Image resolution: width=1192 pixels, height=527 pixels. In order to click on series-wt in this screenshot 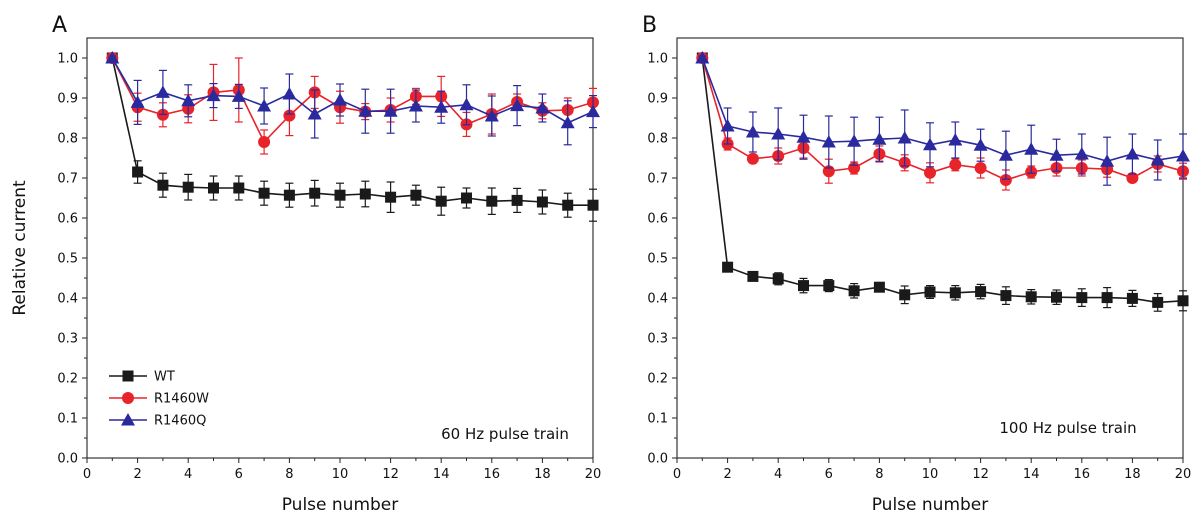, I will do `click(352, 137)`.